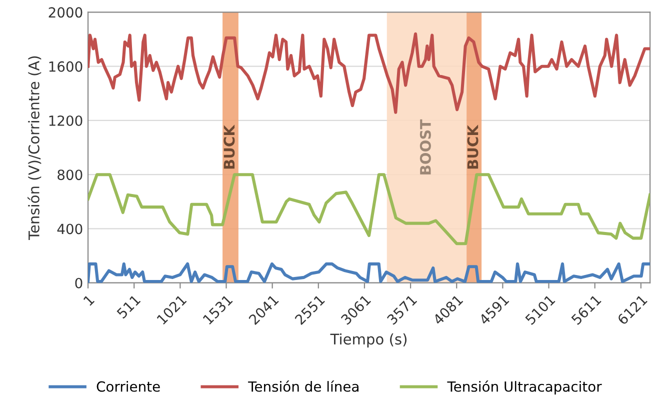 The image size is (652, 407). What do you see at coordinates (35, 148) in the screenshot?
I see `y-axis-title: Tensión (V)/Corrientre (A)` at bounding box center [35, 148].